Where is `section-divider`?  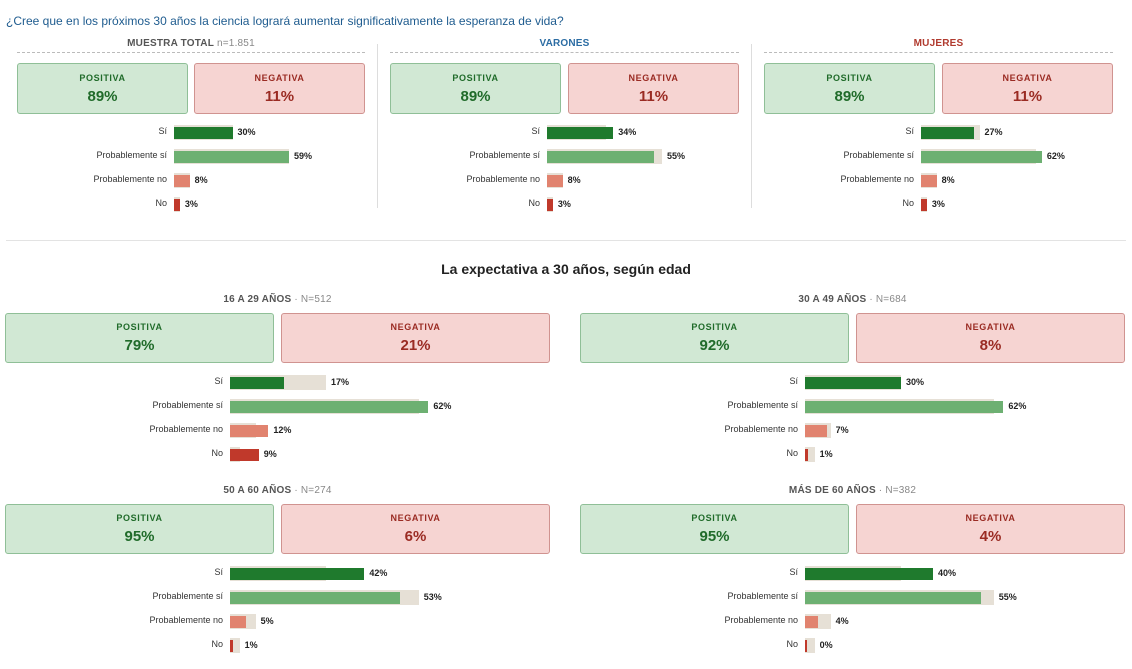
section-divider is located at coordinates (566, 240).